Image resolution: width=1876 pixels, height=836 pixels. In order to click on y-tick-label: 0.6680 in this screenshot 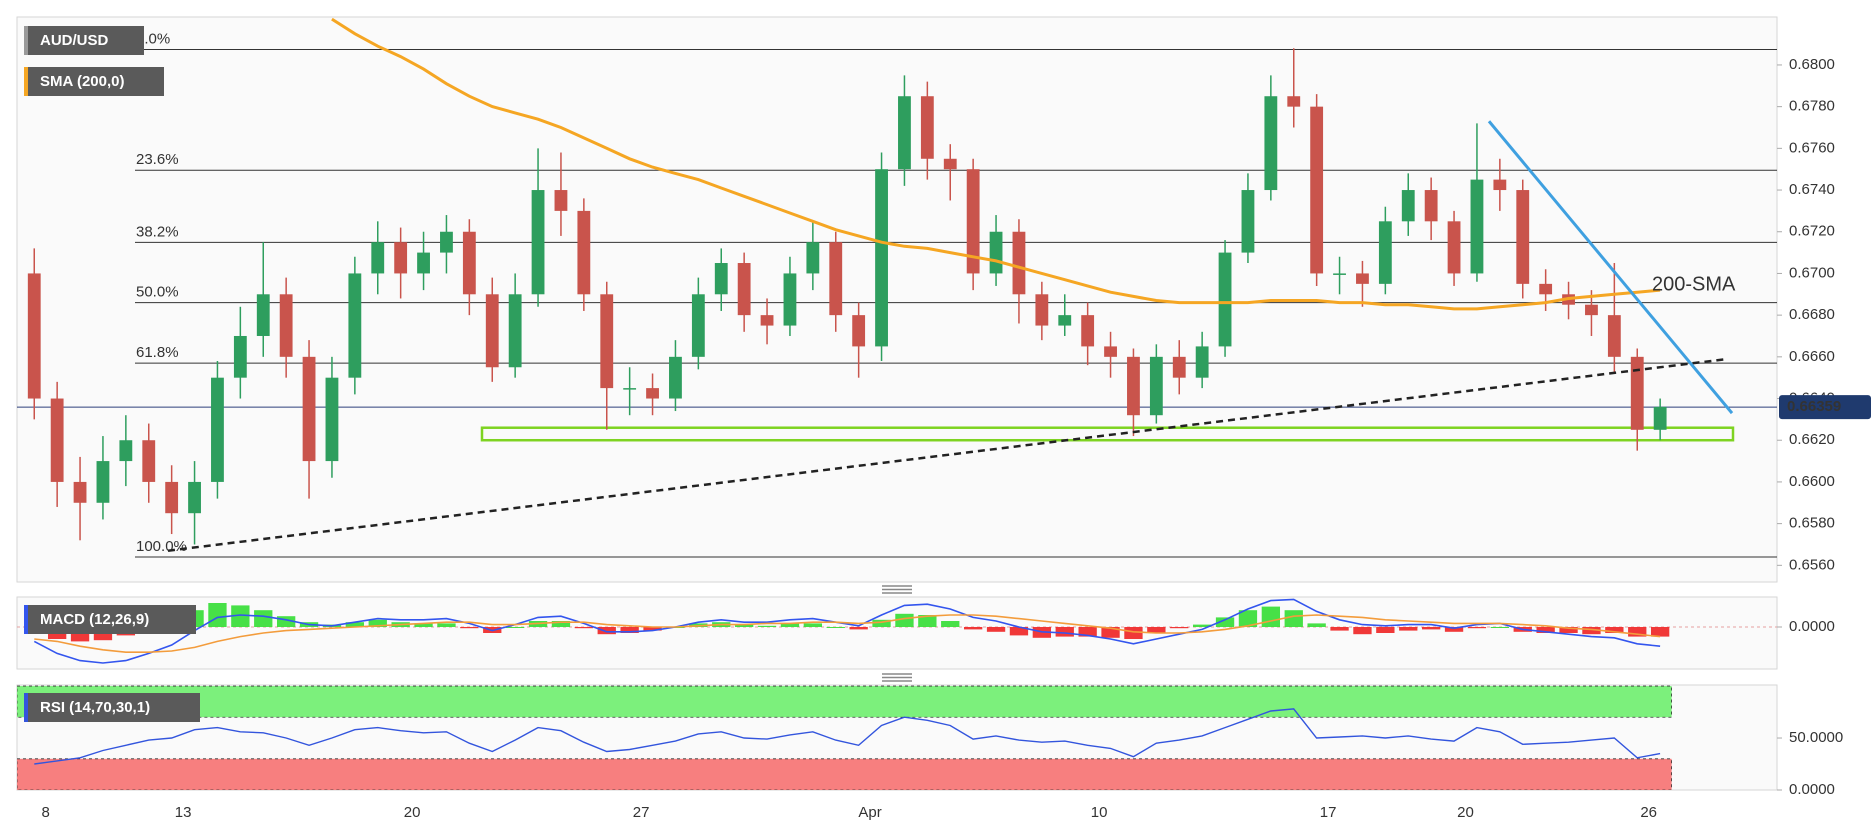, I will do `click(1812, 314)`.